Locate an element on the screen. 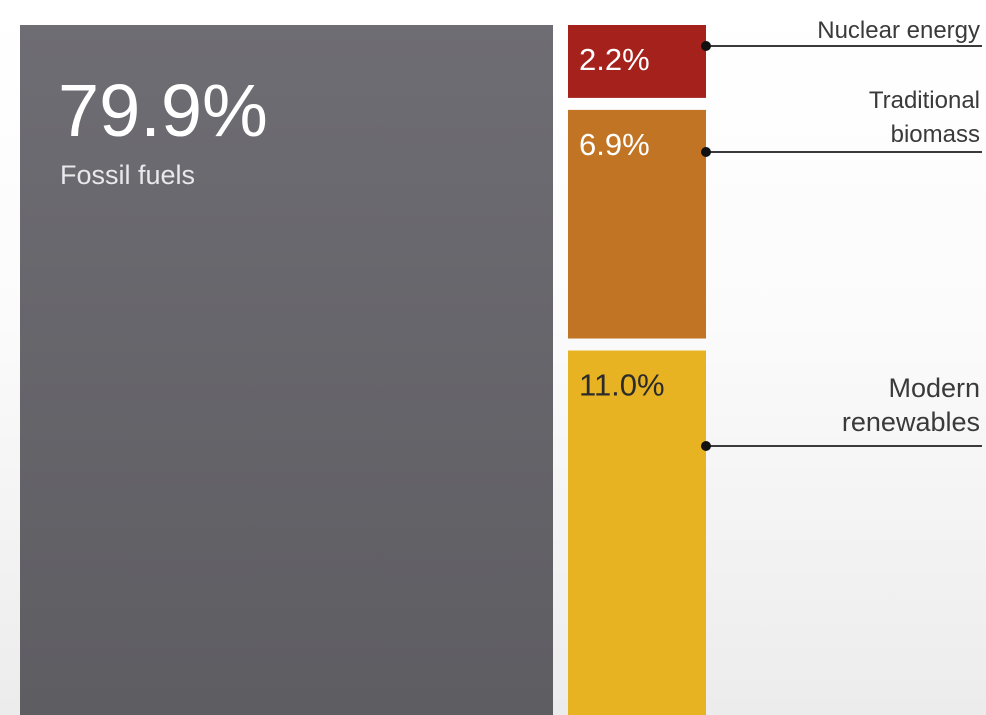 The image size is (986, 715). callout-dot-traditional-biomass is located at coordinates (706, 152).